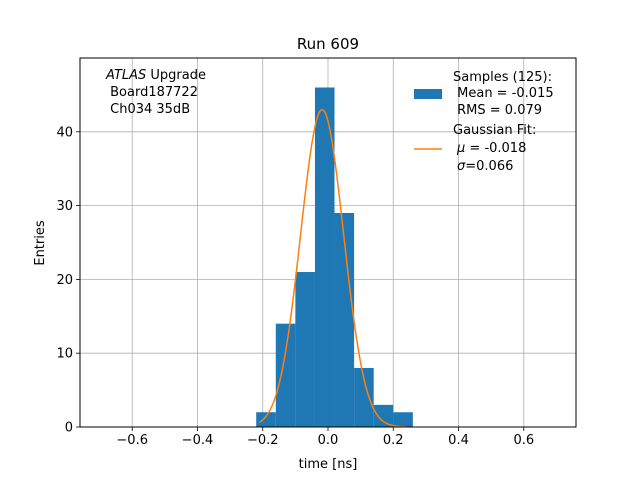 The height and width of the screenshot is (484, 640). What do you see at coordinates (503, 93) in the screenshot?
I see `legend-samples-mean: Mean = -0.015` at bounding box center [503, 93].